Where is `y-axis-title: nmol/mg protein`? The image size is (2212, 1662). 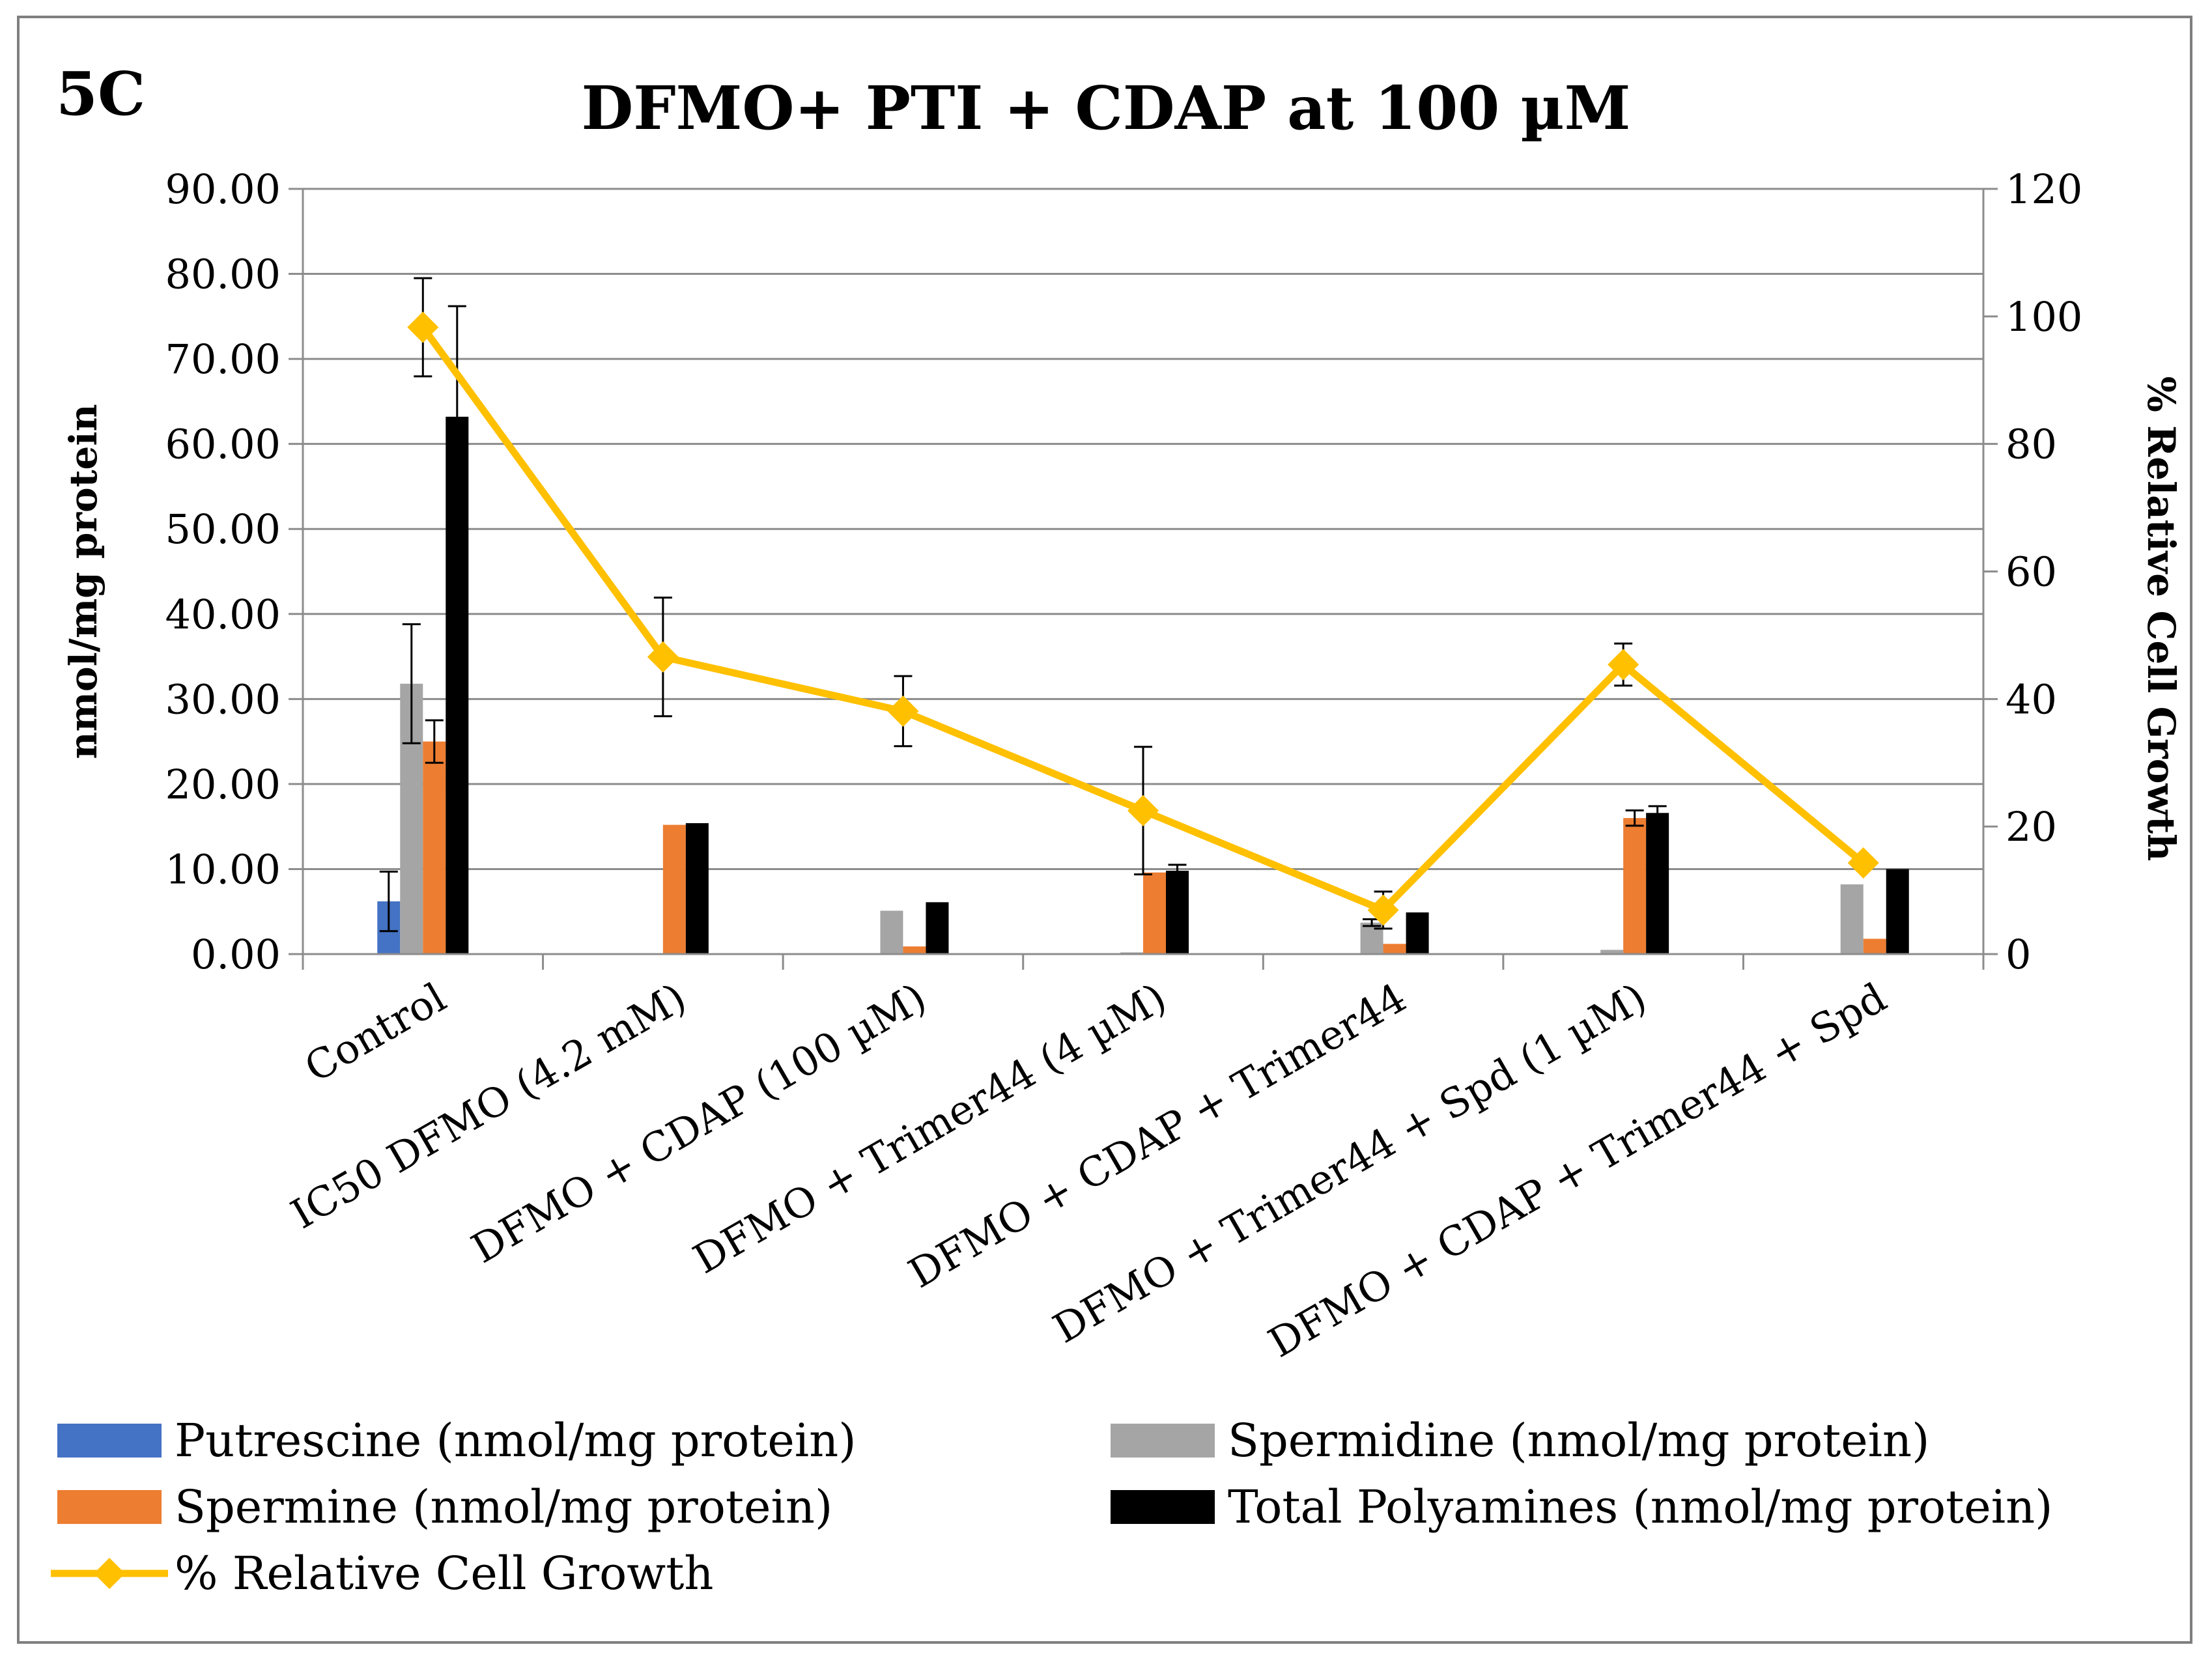 y-axis-title: nmol/mg protein is located at coordinates (83, 581).